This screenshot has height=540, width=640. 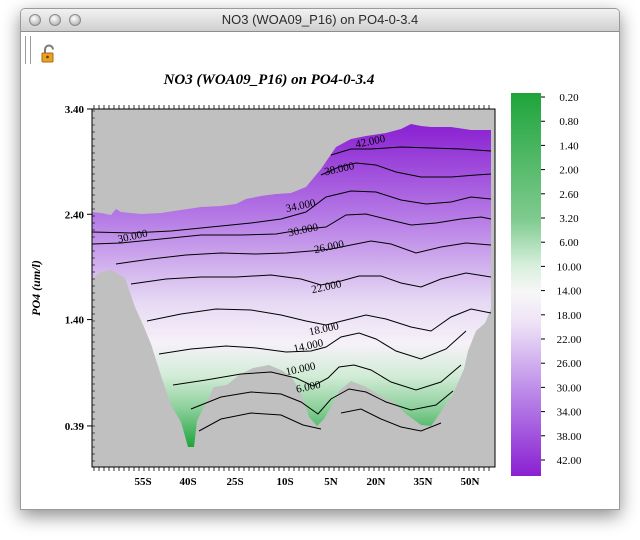 I want to click on x-tick-label: 35N, so click(x=423, y=482).